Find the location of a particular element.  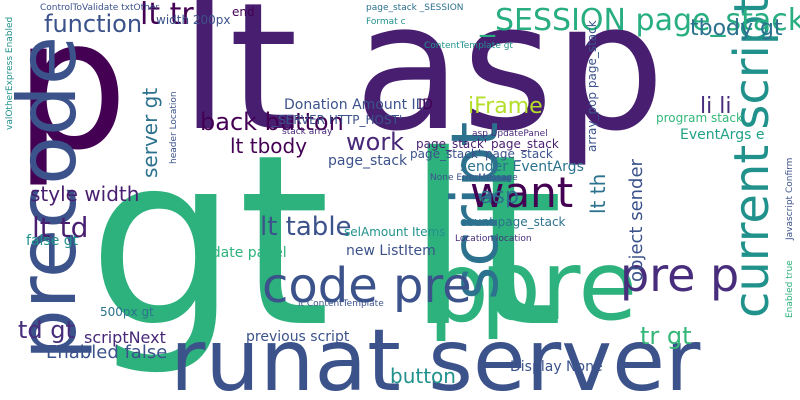

word-cloud-word: code pre is located at coordinates (367, 286).